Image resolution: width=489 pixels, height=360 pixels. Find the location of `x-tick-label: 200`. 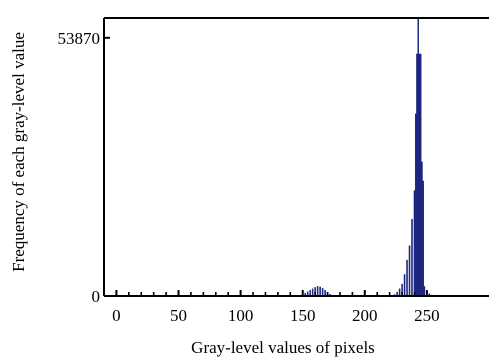

x-tick-label: 200 is located at coordinates (365, 315).